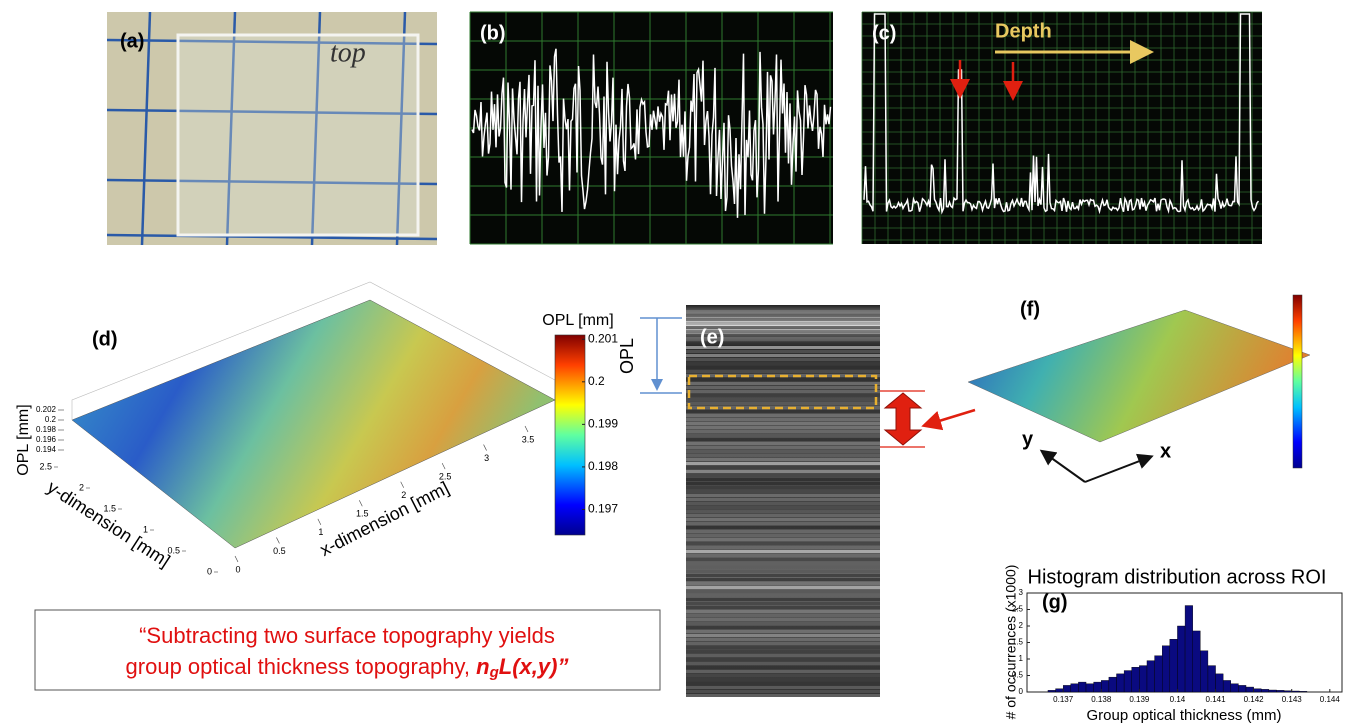 The height and width of the screenshot is (727, 1363). Describe the element at coordinates (603, 338) in the screenshot. I see `colorbar-tick-label: 0.201` at that location.